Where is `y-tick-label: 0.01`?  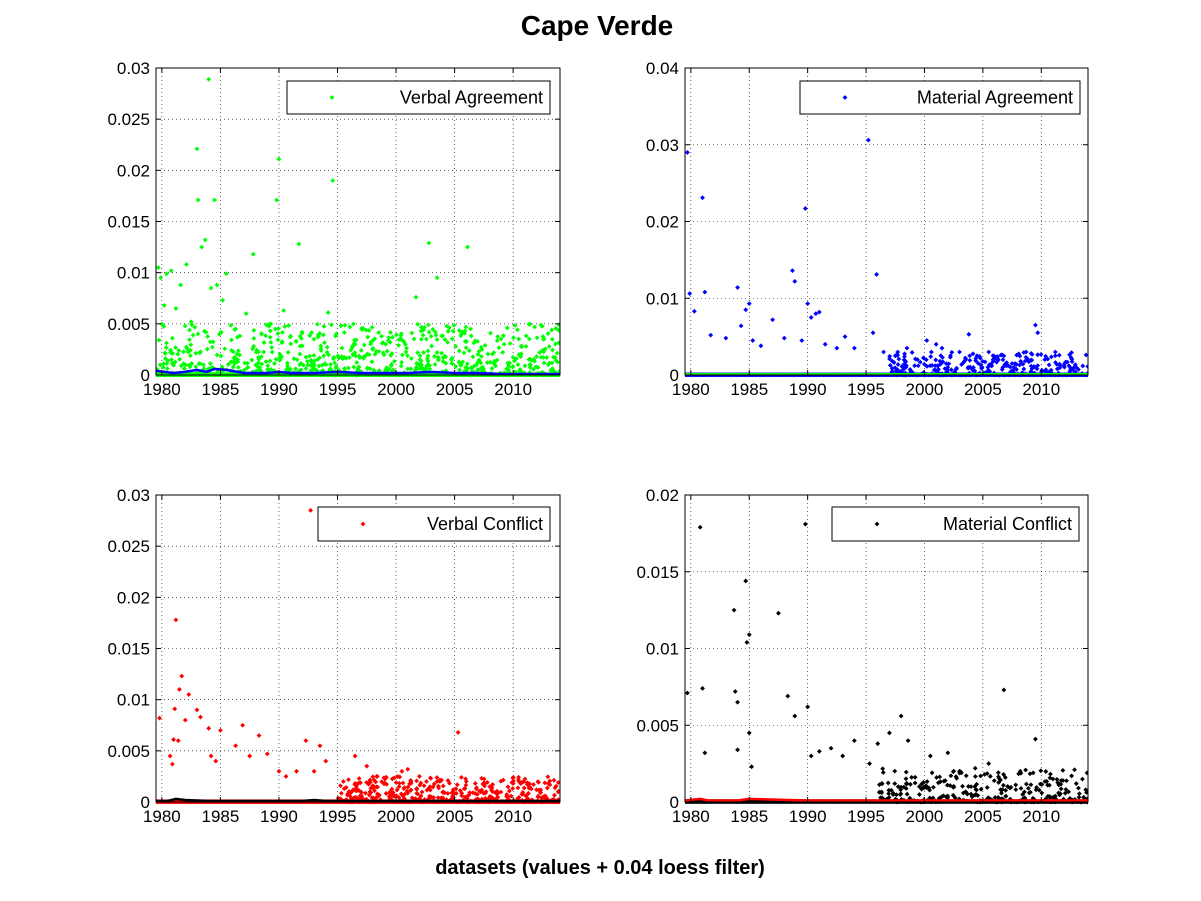
y-tick-label: 0.01 is located at coordinates (662, 298).